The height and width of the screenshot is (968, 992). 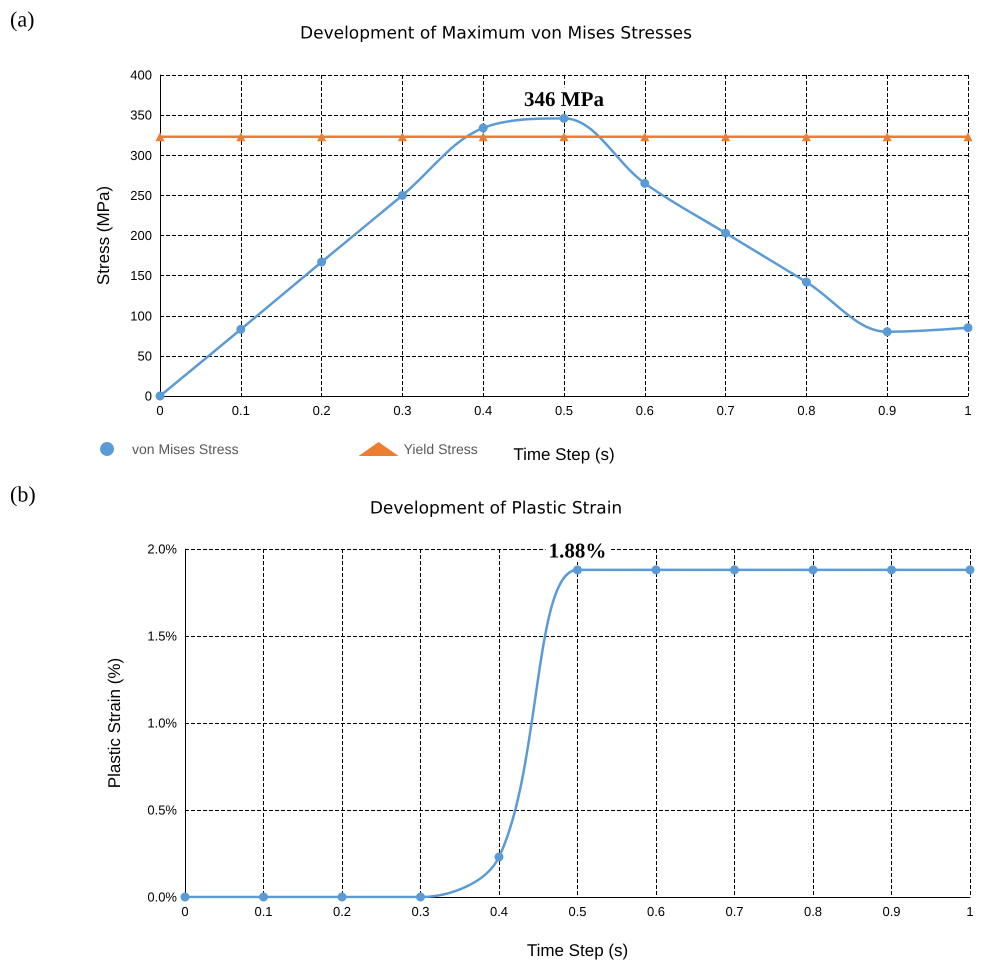 I want to click on y-tick-label: 1.5%, so click(x=162, y=636).